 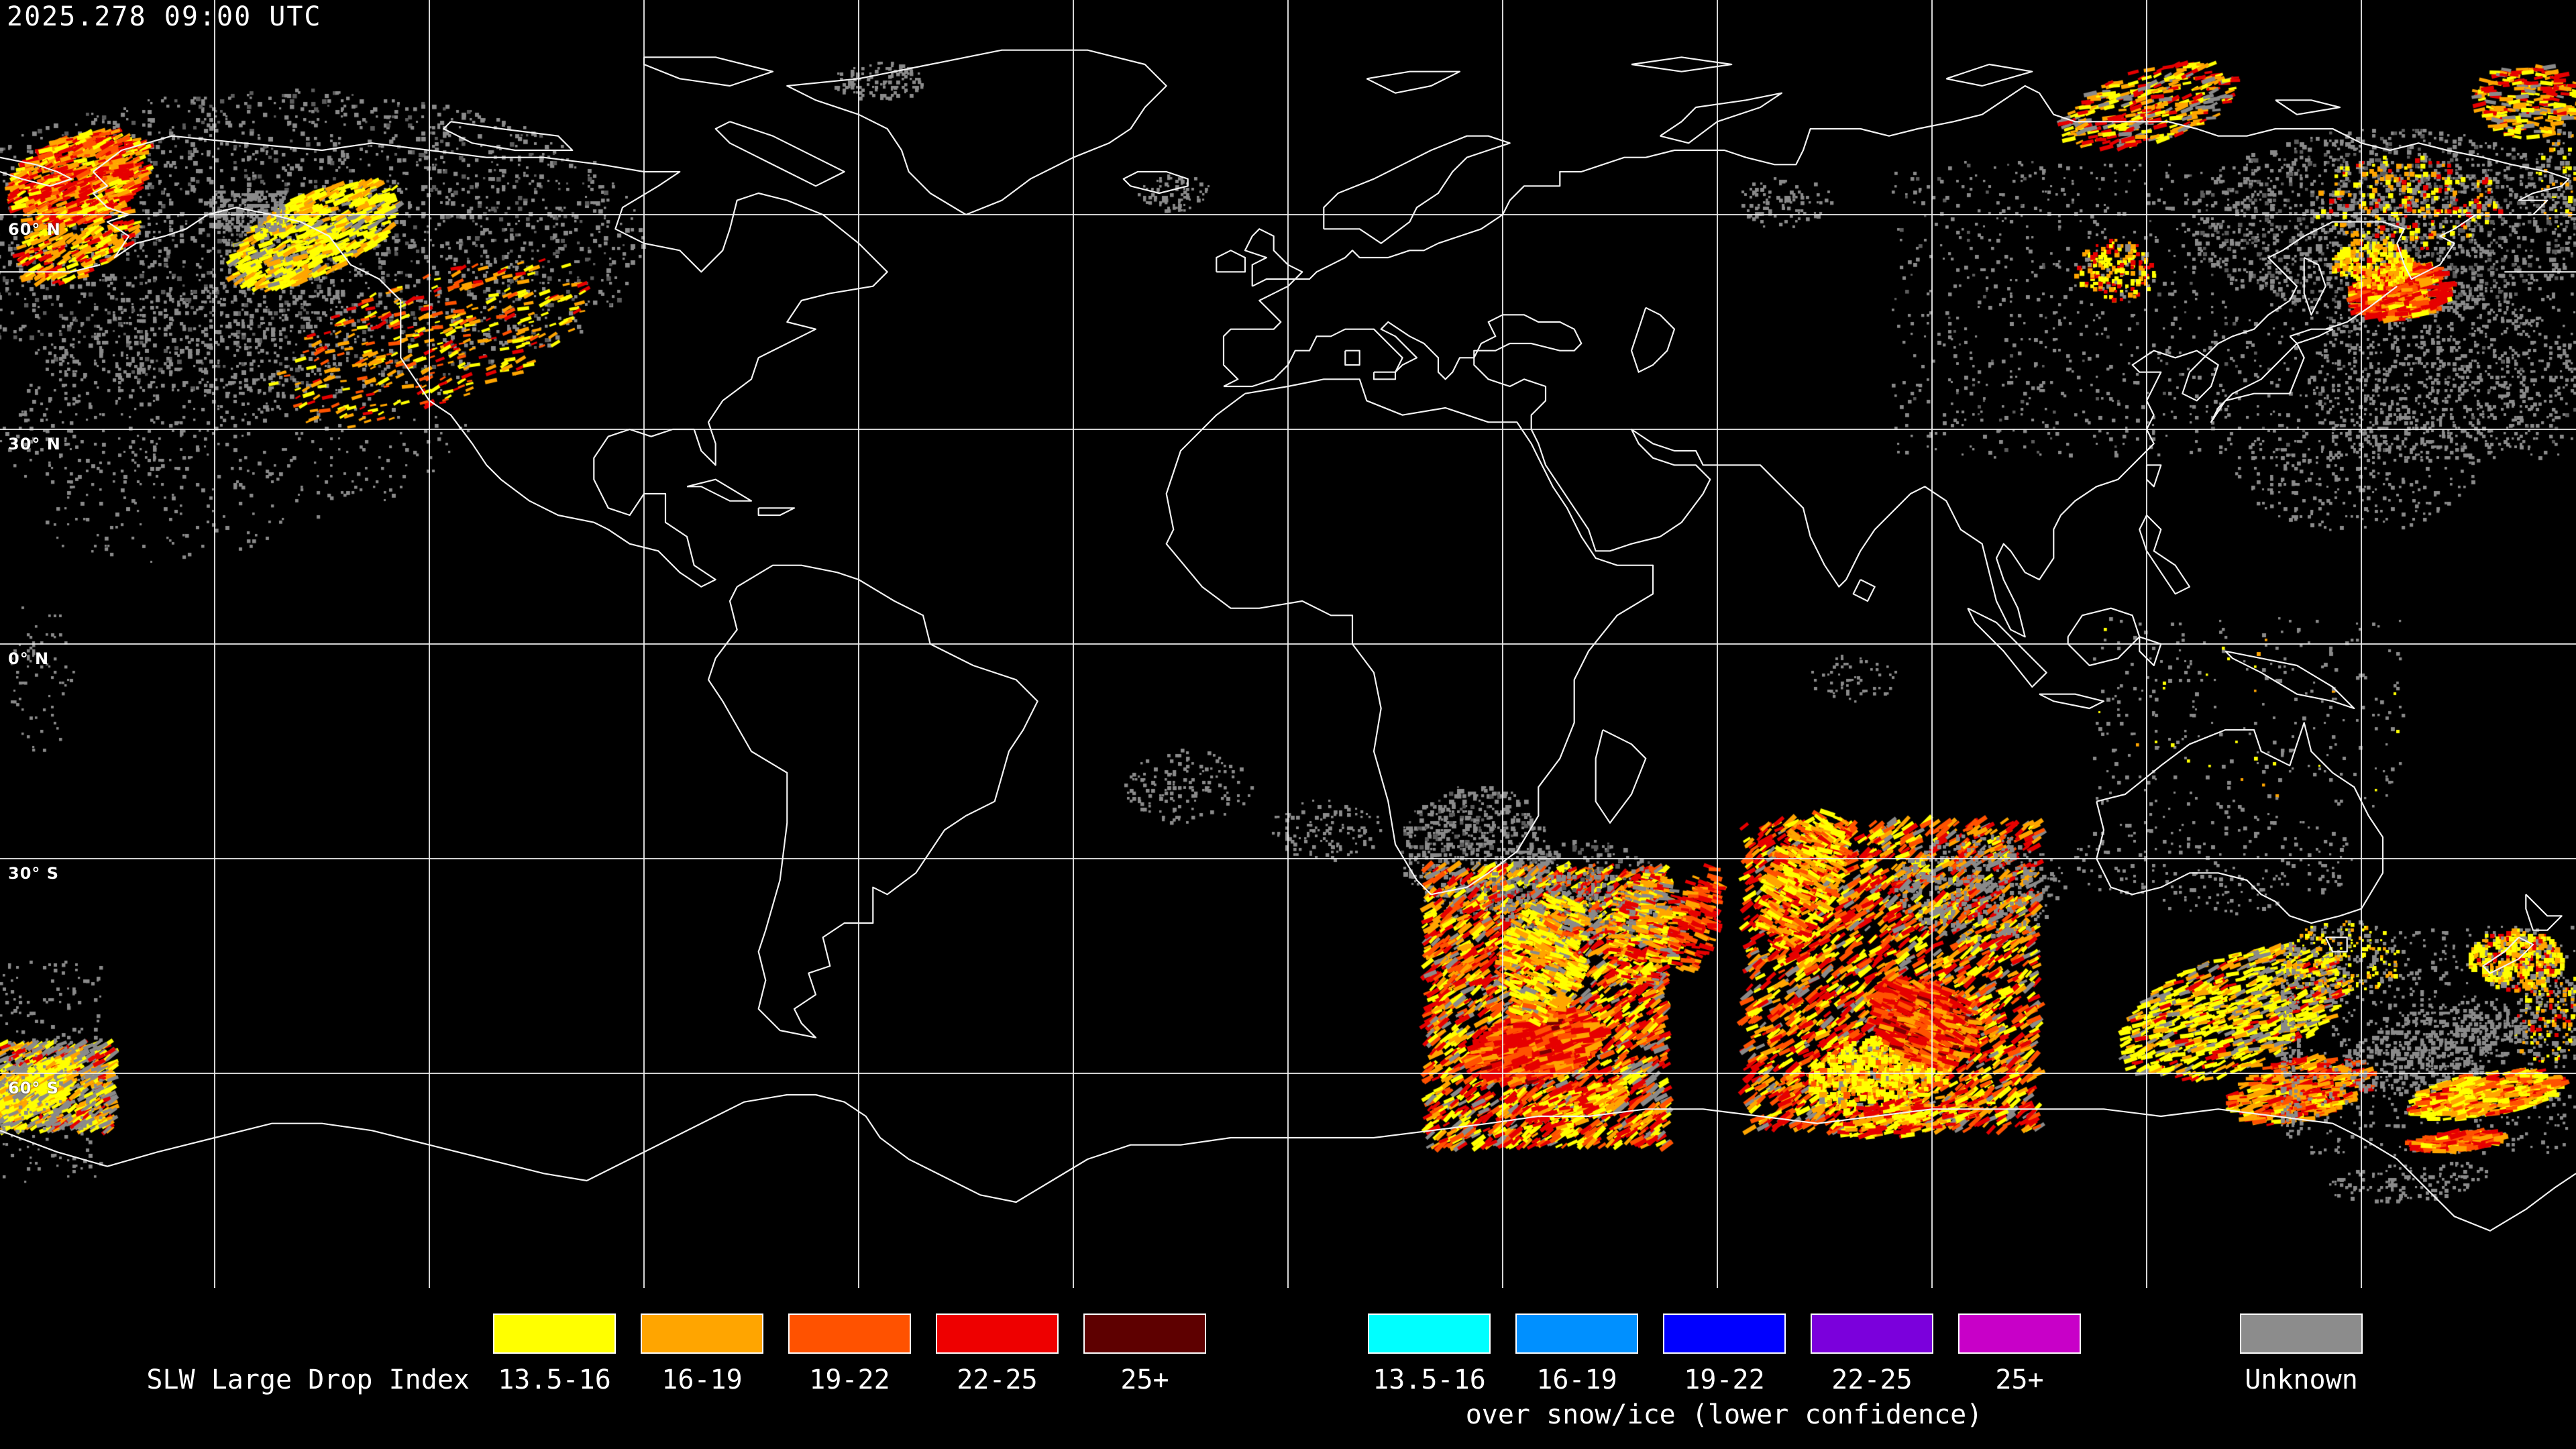 What do you see at coordinates (1724, 1414) in the screenshot?
I see `legend-snow-caption: over snow/ice (lower confidence)` at bounding box center [1724, 1414].